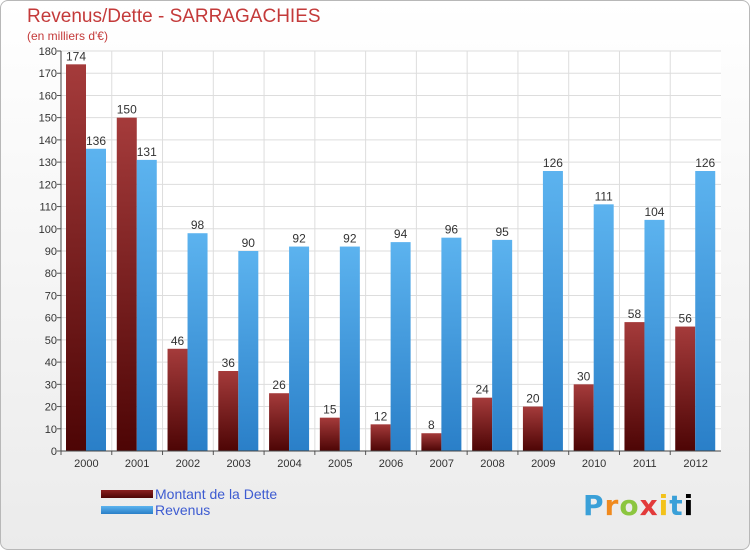 The height and width of the screenshot is (550, 750). What do you see at coordinates (51, 274) in the screenshot?
I see `y-tick-label: 80` at bounding box center [51, 274].